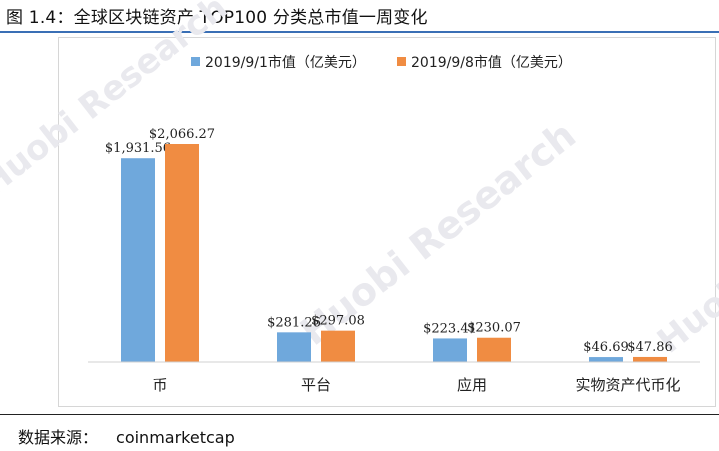  Describe the element at coordinates (338, 321) in the screenshot. I see `data-label-2-1: $297.08` at that location.